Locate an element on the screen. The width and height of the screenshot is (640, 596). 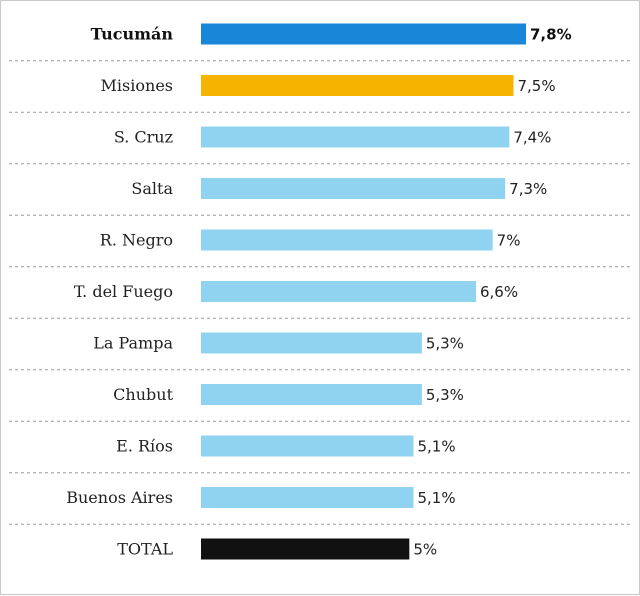
category-label: Tucumán is located at coordinates (132, 34).